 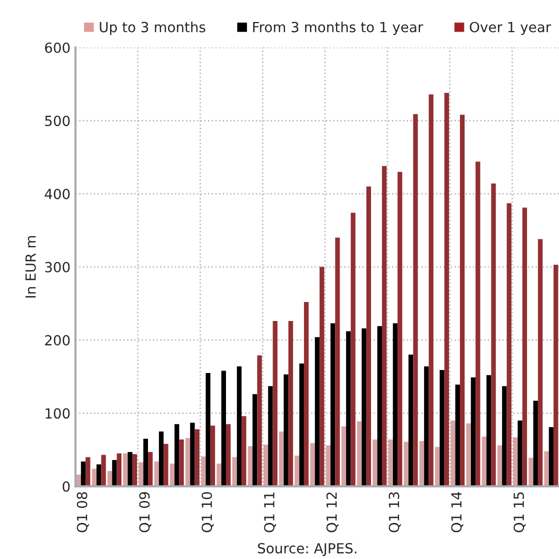 What do you see at coordinates (332, 512) in the screenshot?
I see `x-tick-label: Q1 12` at bounding box center [332, 512].